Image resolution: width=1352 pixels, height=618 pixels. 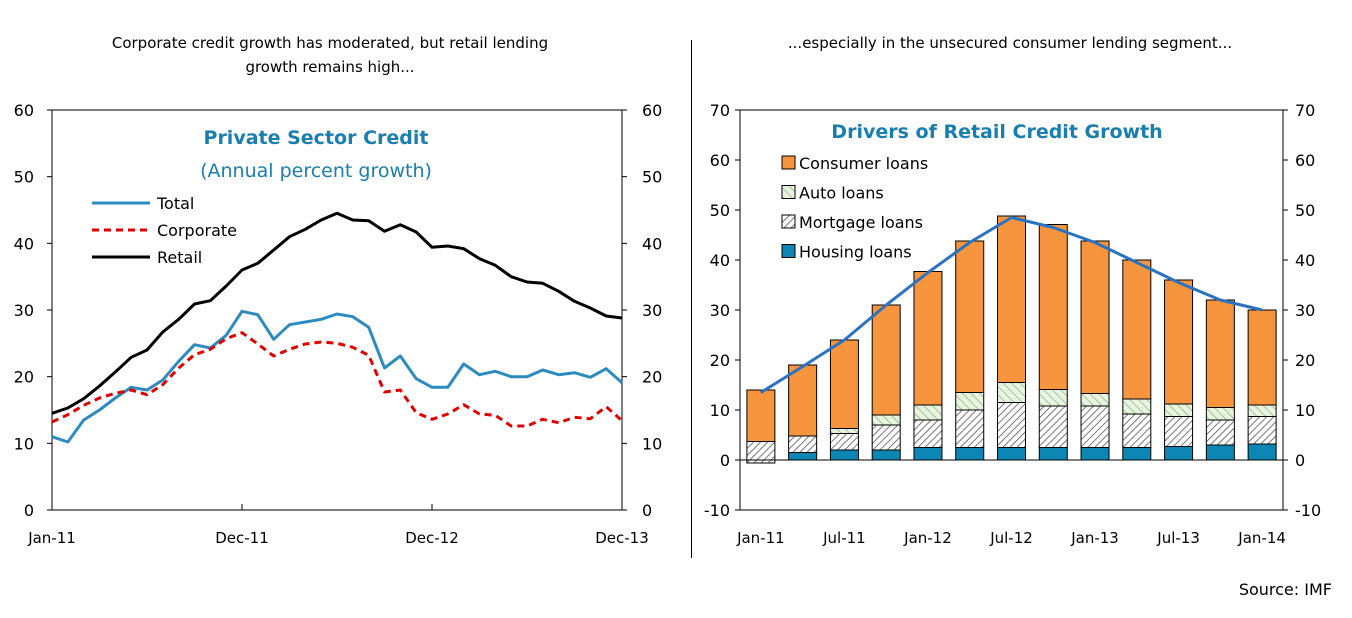 What do you see at coordinates (175, 203) in the screenshot?
I see `legend-label-total: Total` at bounding box center [175, 203].